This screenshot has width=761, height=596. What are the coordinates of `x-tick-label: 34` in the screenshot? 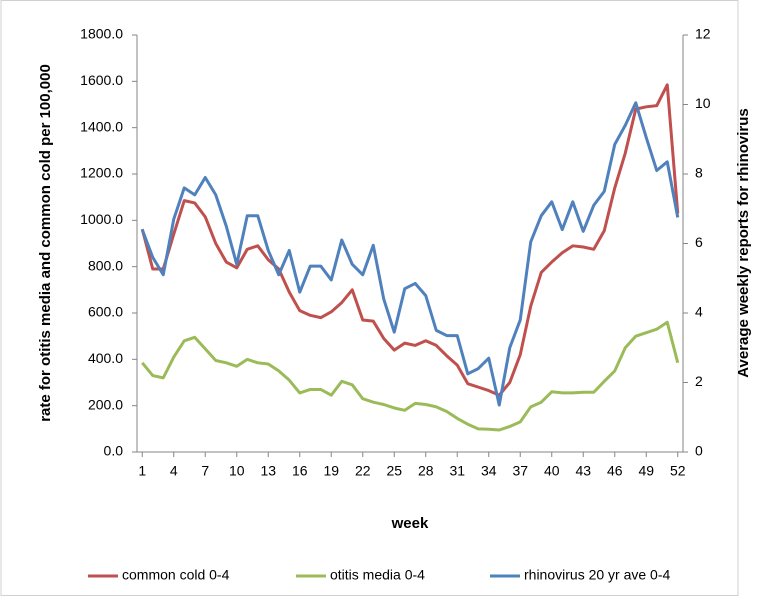 It's located at (489, 471).